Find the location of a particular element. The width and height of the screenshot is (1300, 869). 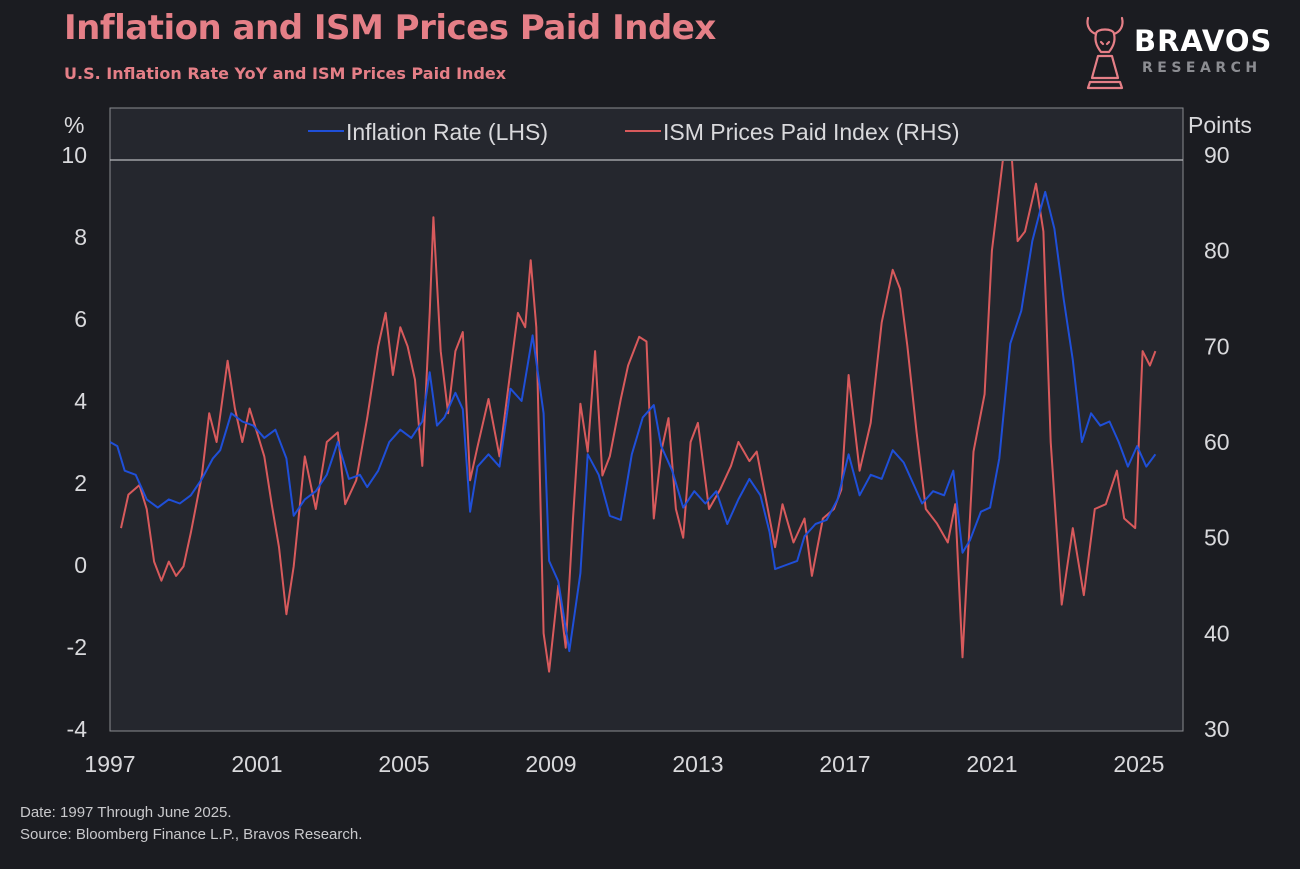

bull-knight-icon is located at coordinates (1105, 53).